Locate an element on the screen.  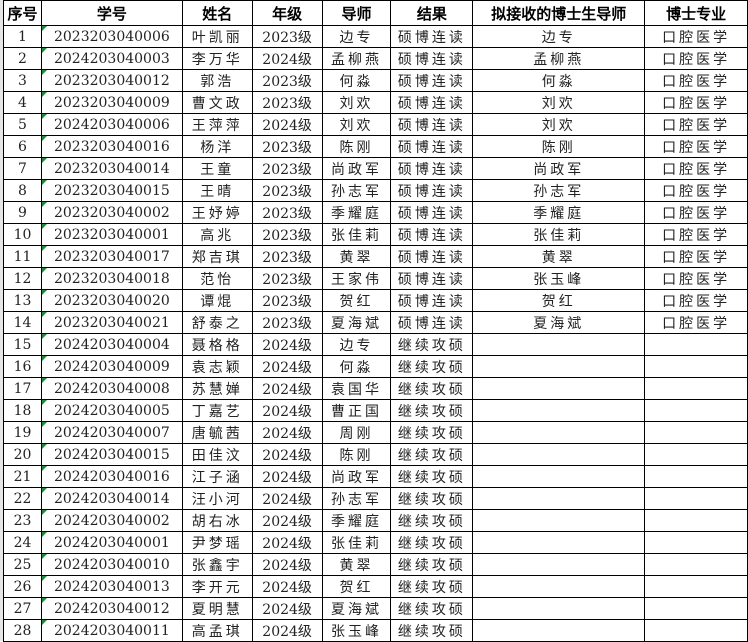
header-col-advisor: 导师 is located at coordinates (356, 13).